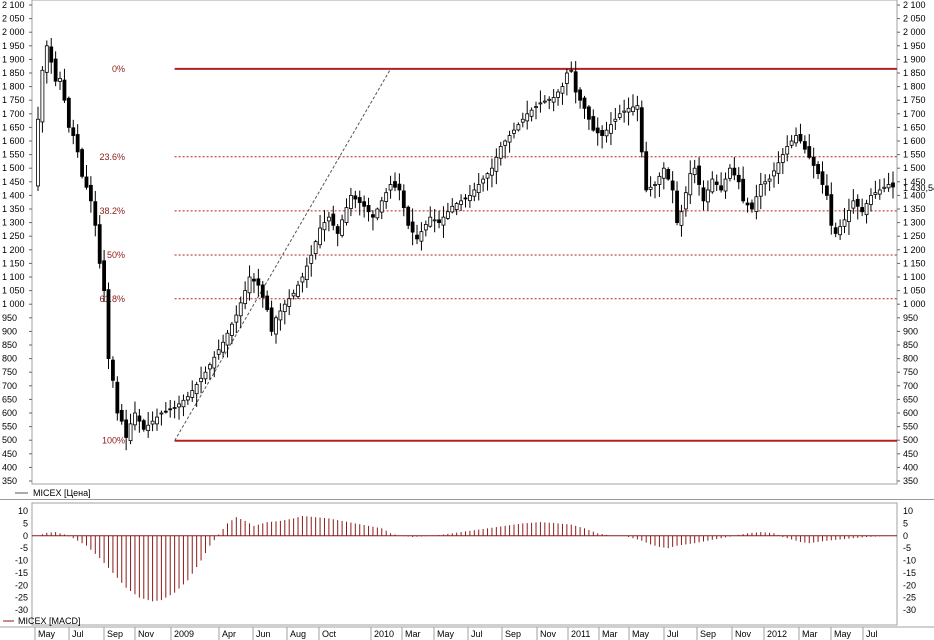 The width and height of the screenshot is (934, 640). Describe the element at coordinates (777, 634) in the screenshot. I see `x-axis-label: 2012` at that location.